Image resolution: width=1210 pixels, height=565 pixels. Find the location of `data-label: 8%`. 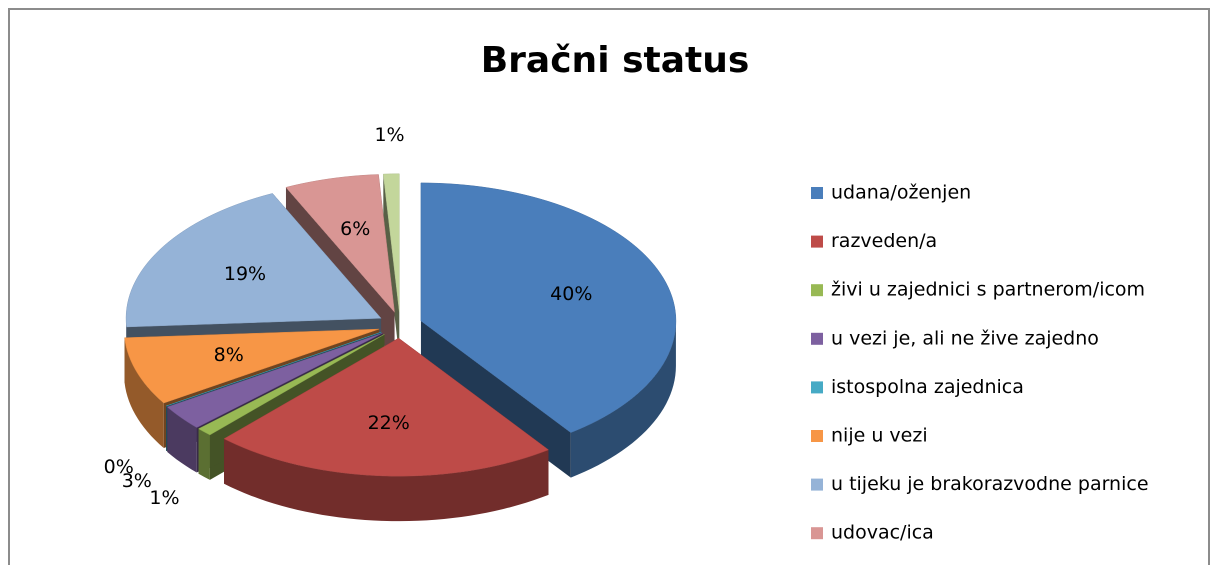

data-label: 8% is located at coordinates (229, 355).